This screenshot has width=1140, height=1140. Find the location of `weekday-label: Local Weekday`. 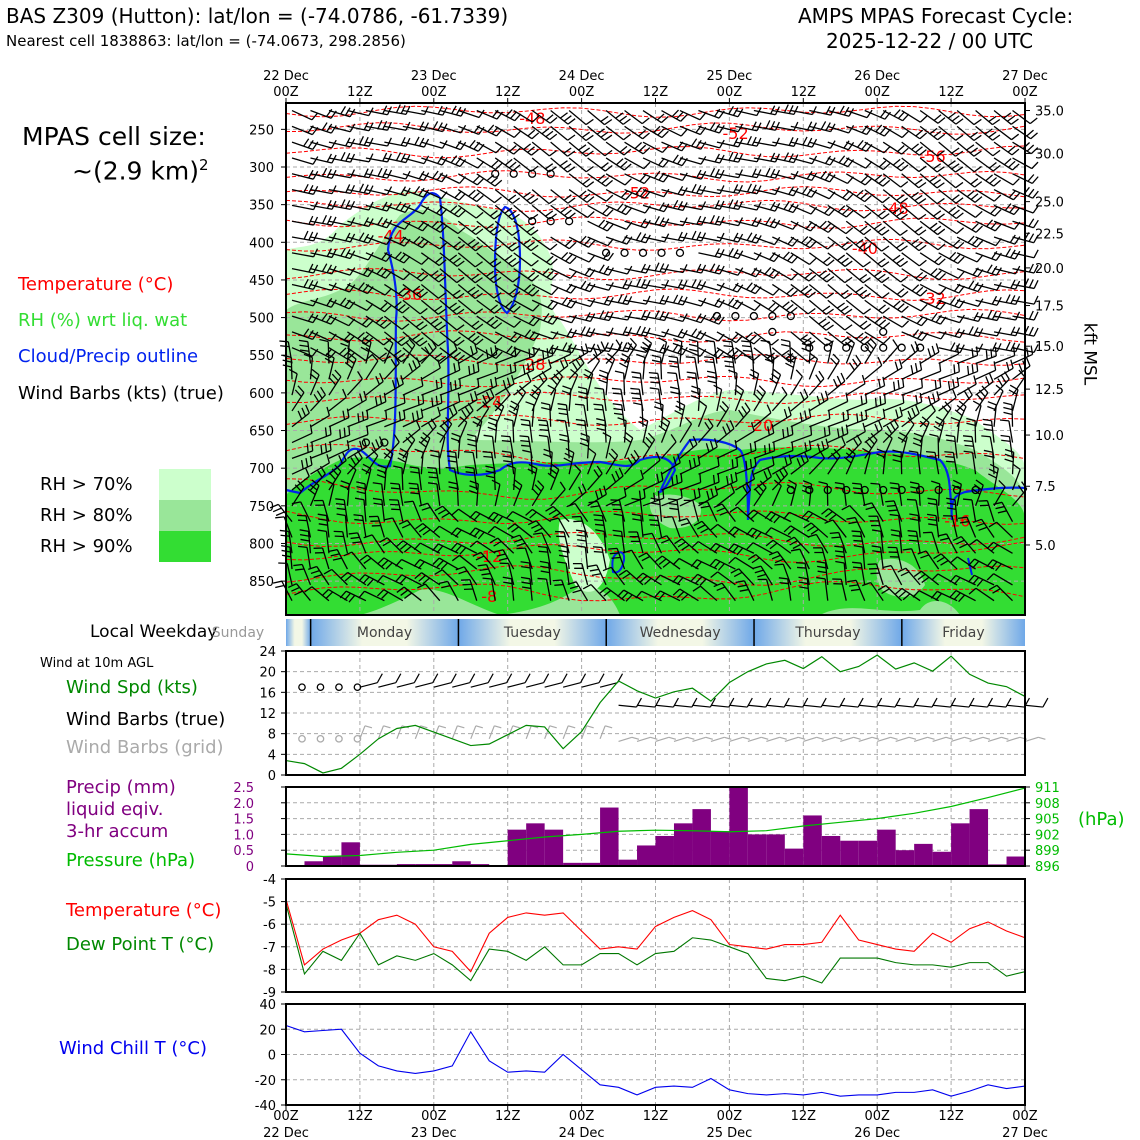

weekday-label: Local Weekday is located at coordinates (154, 632).